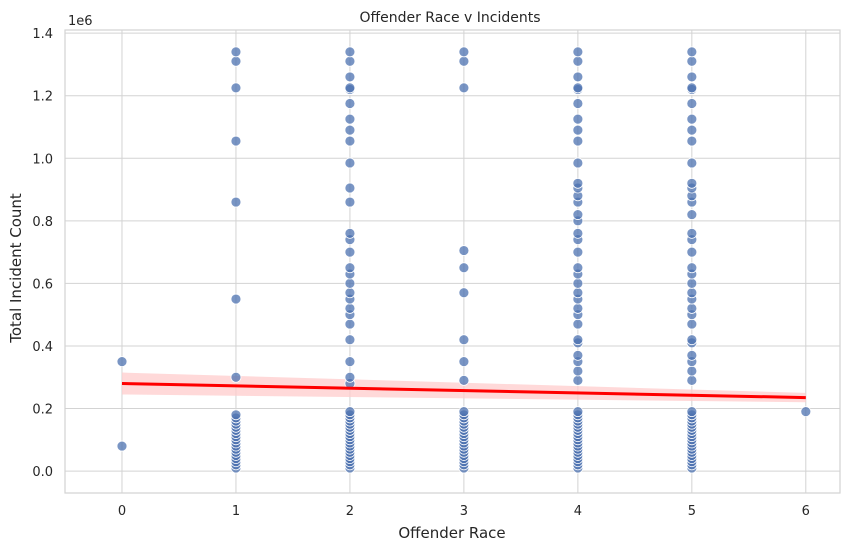 The width and height of the screenshot is (850, 550). I want to click on y-tick-label: 0.2, so click(42, 410).